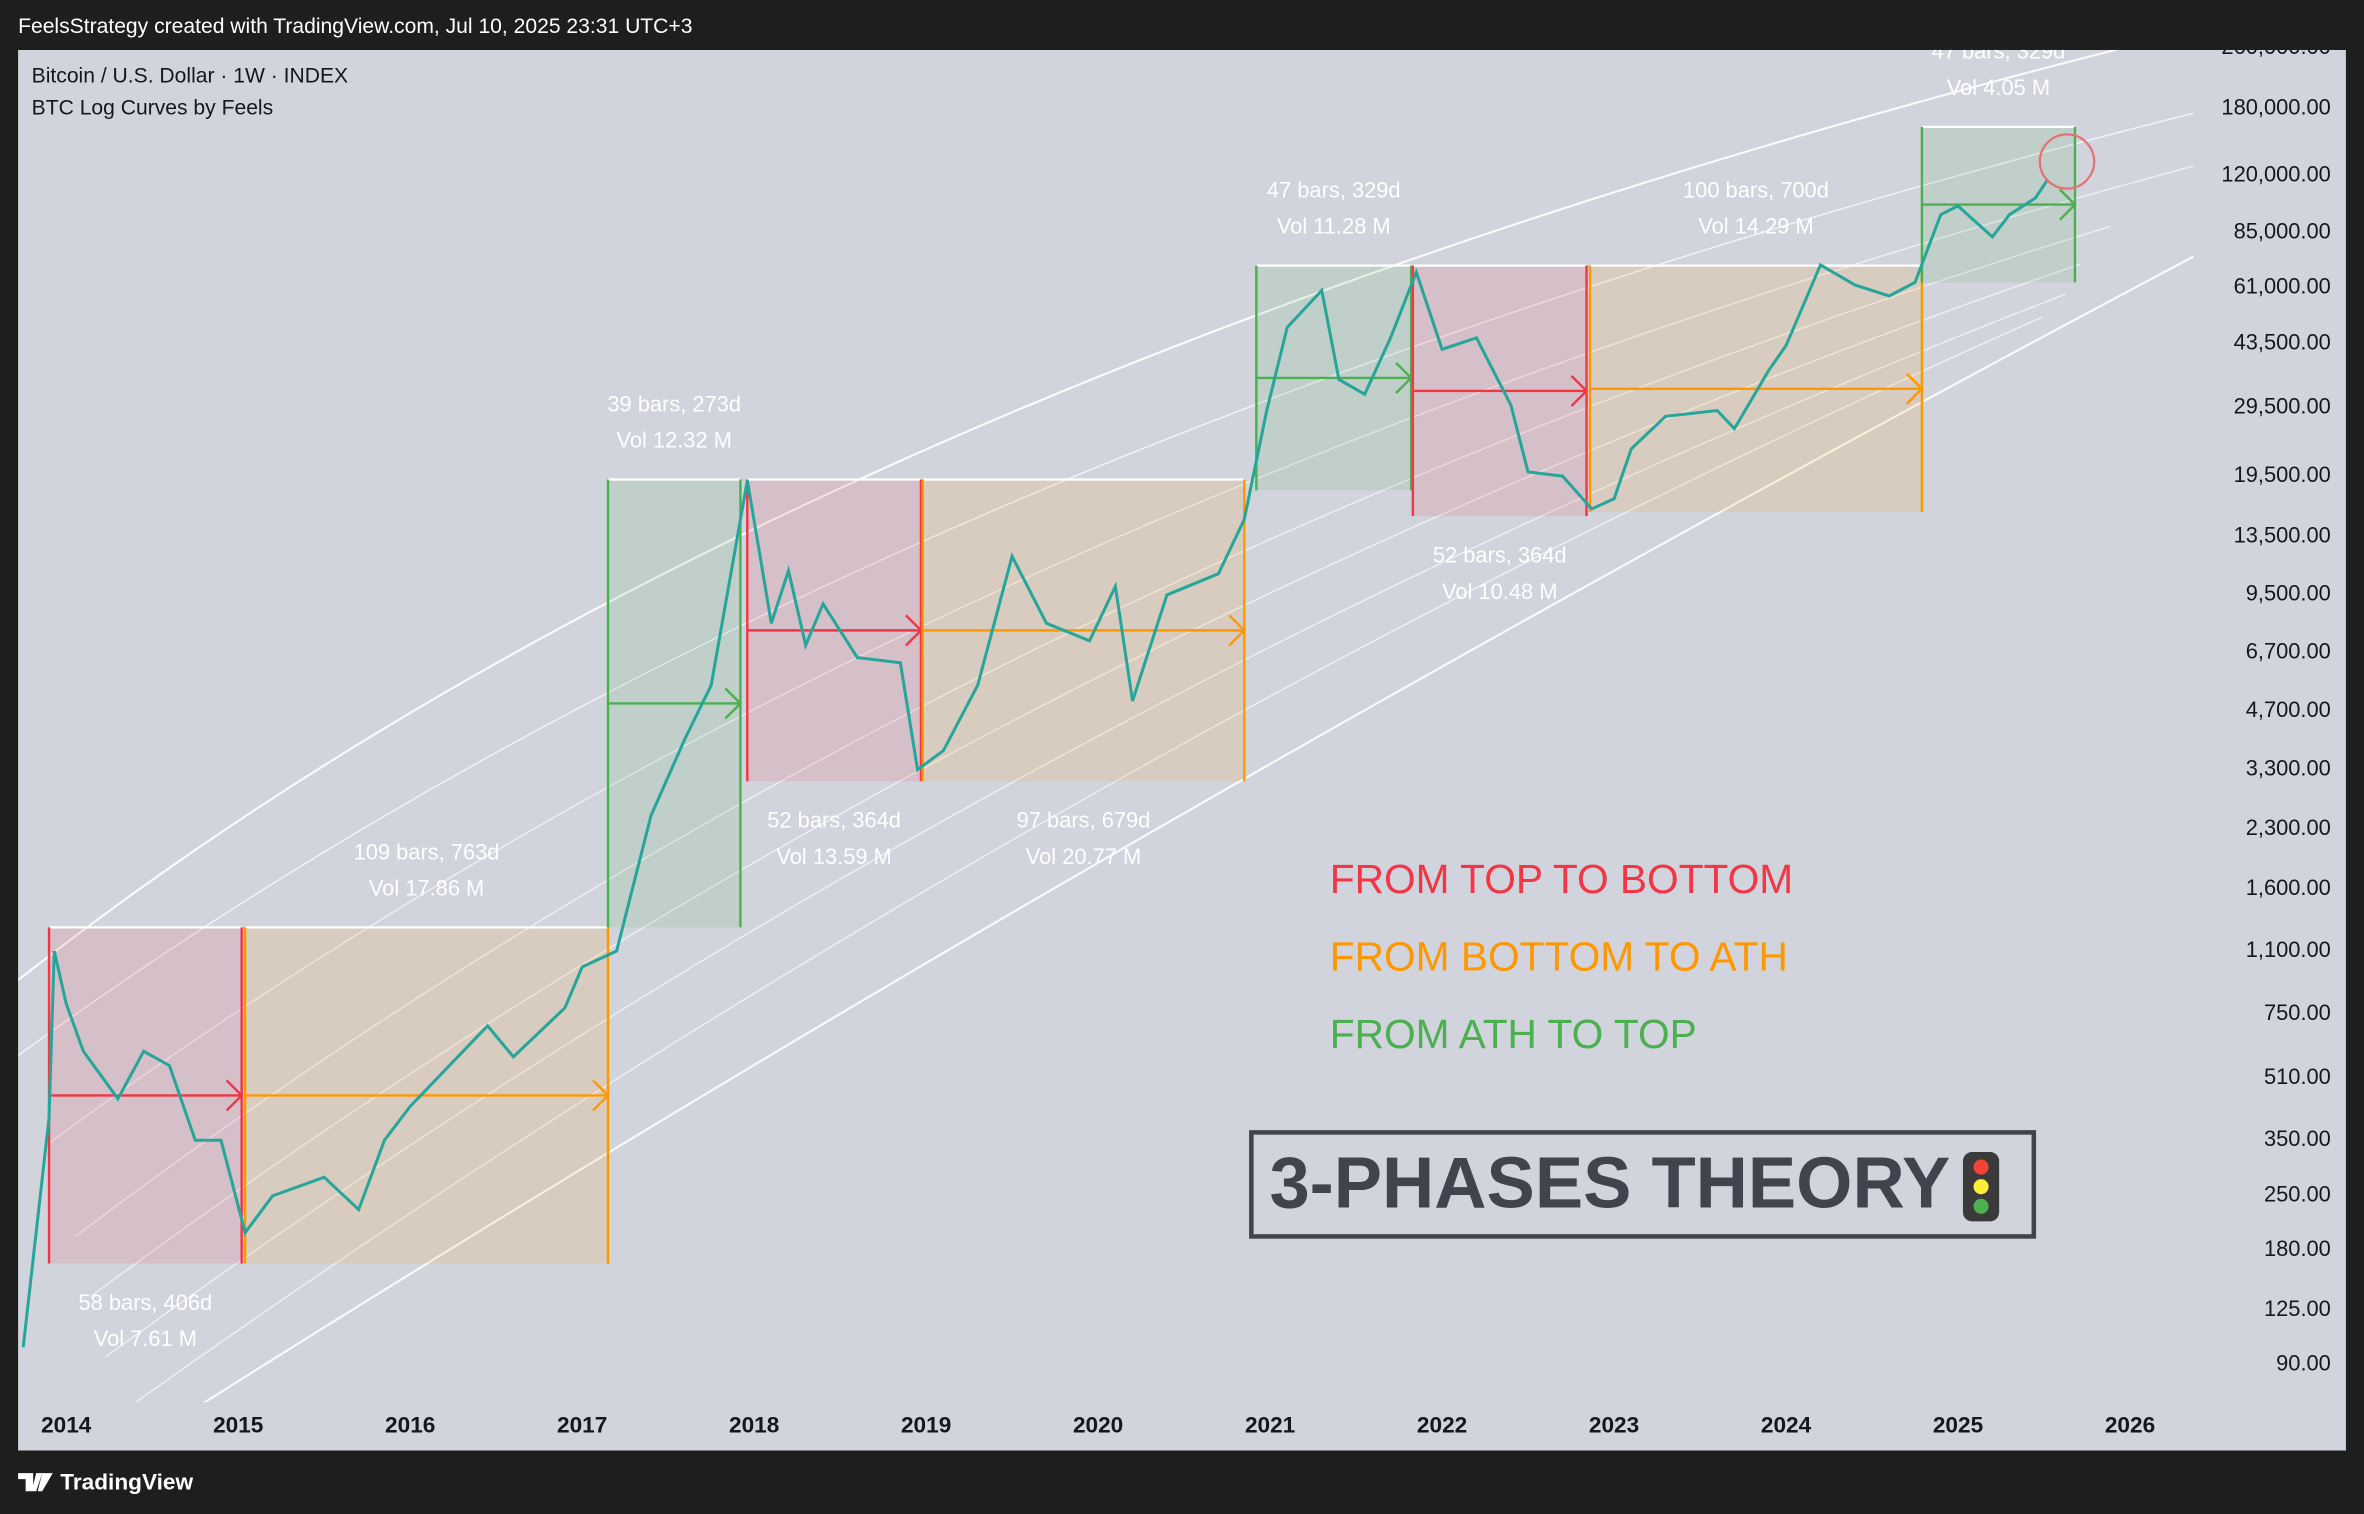 The width and height of the screenshot is (2364, 1514). I want to click on phase-volume: Vol 14.29 M, so click(1755, 226).